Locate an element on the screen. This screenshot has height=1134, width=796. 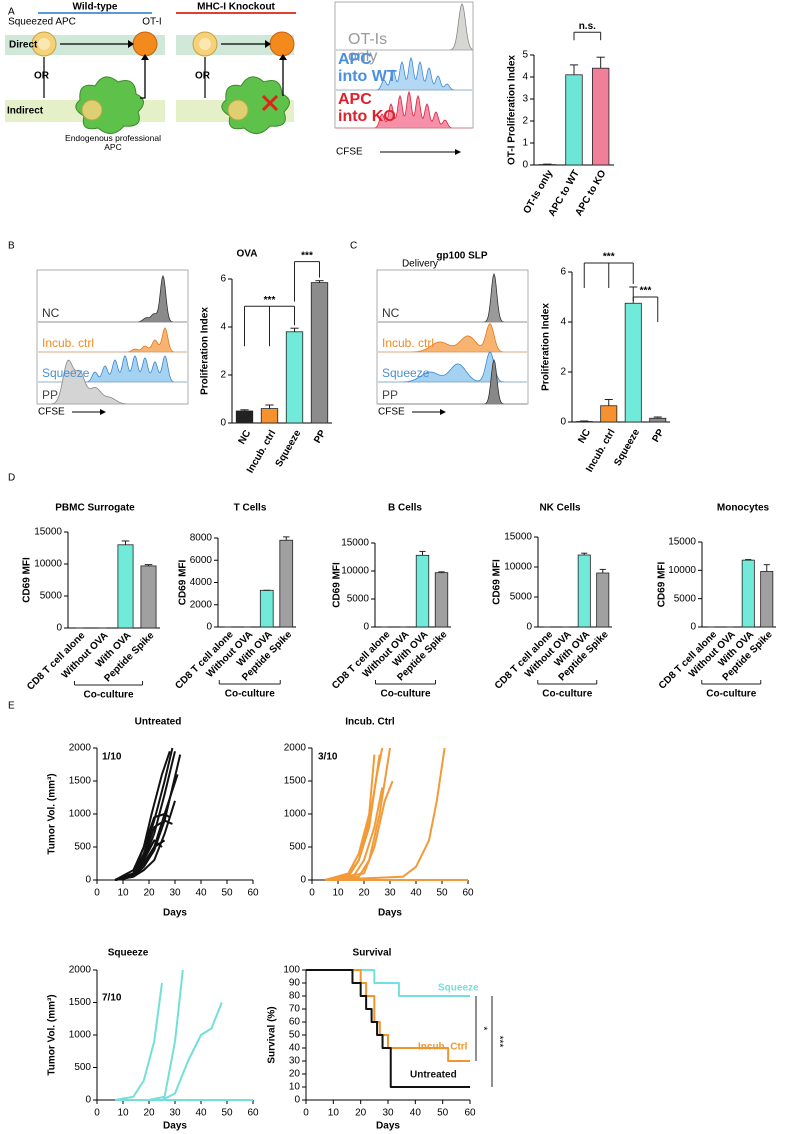
y-tick-label: 100 is located at coordinates (291, 970).